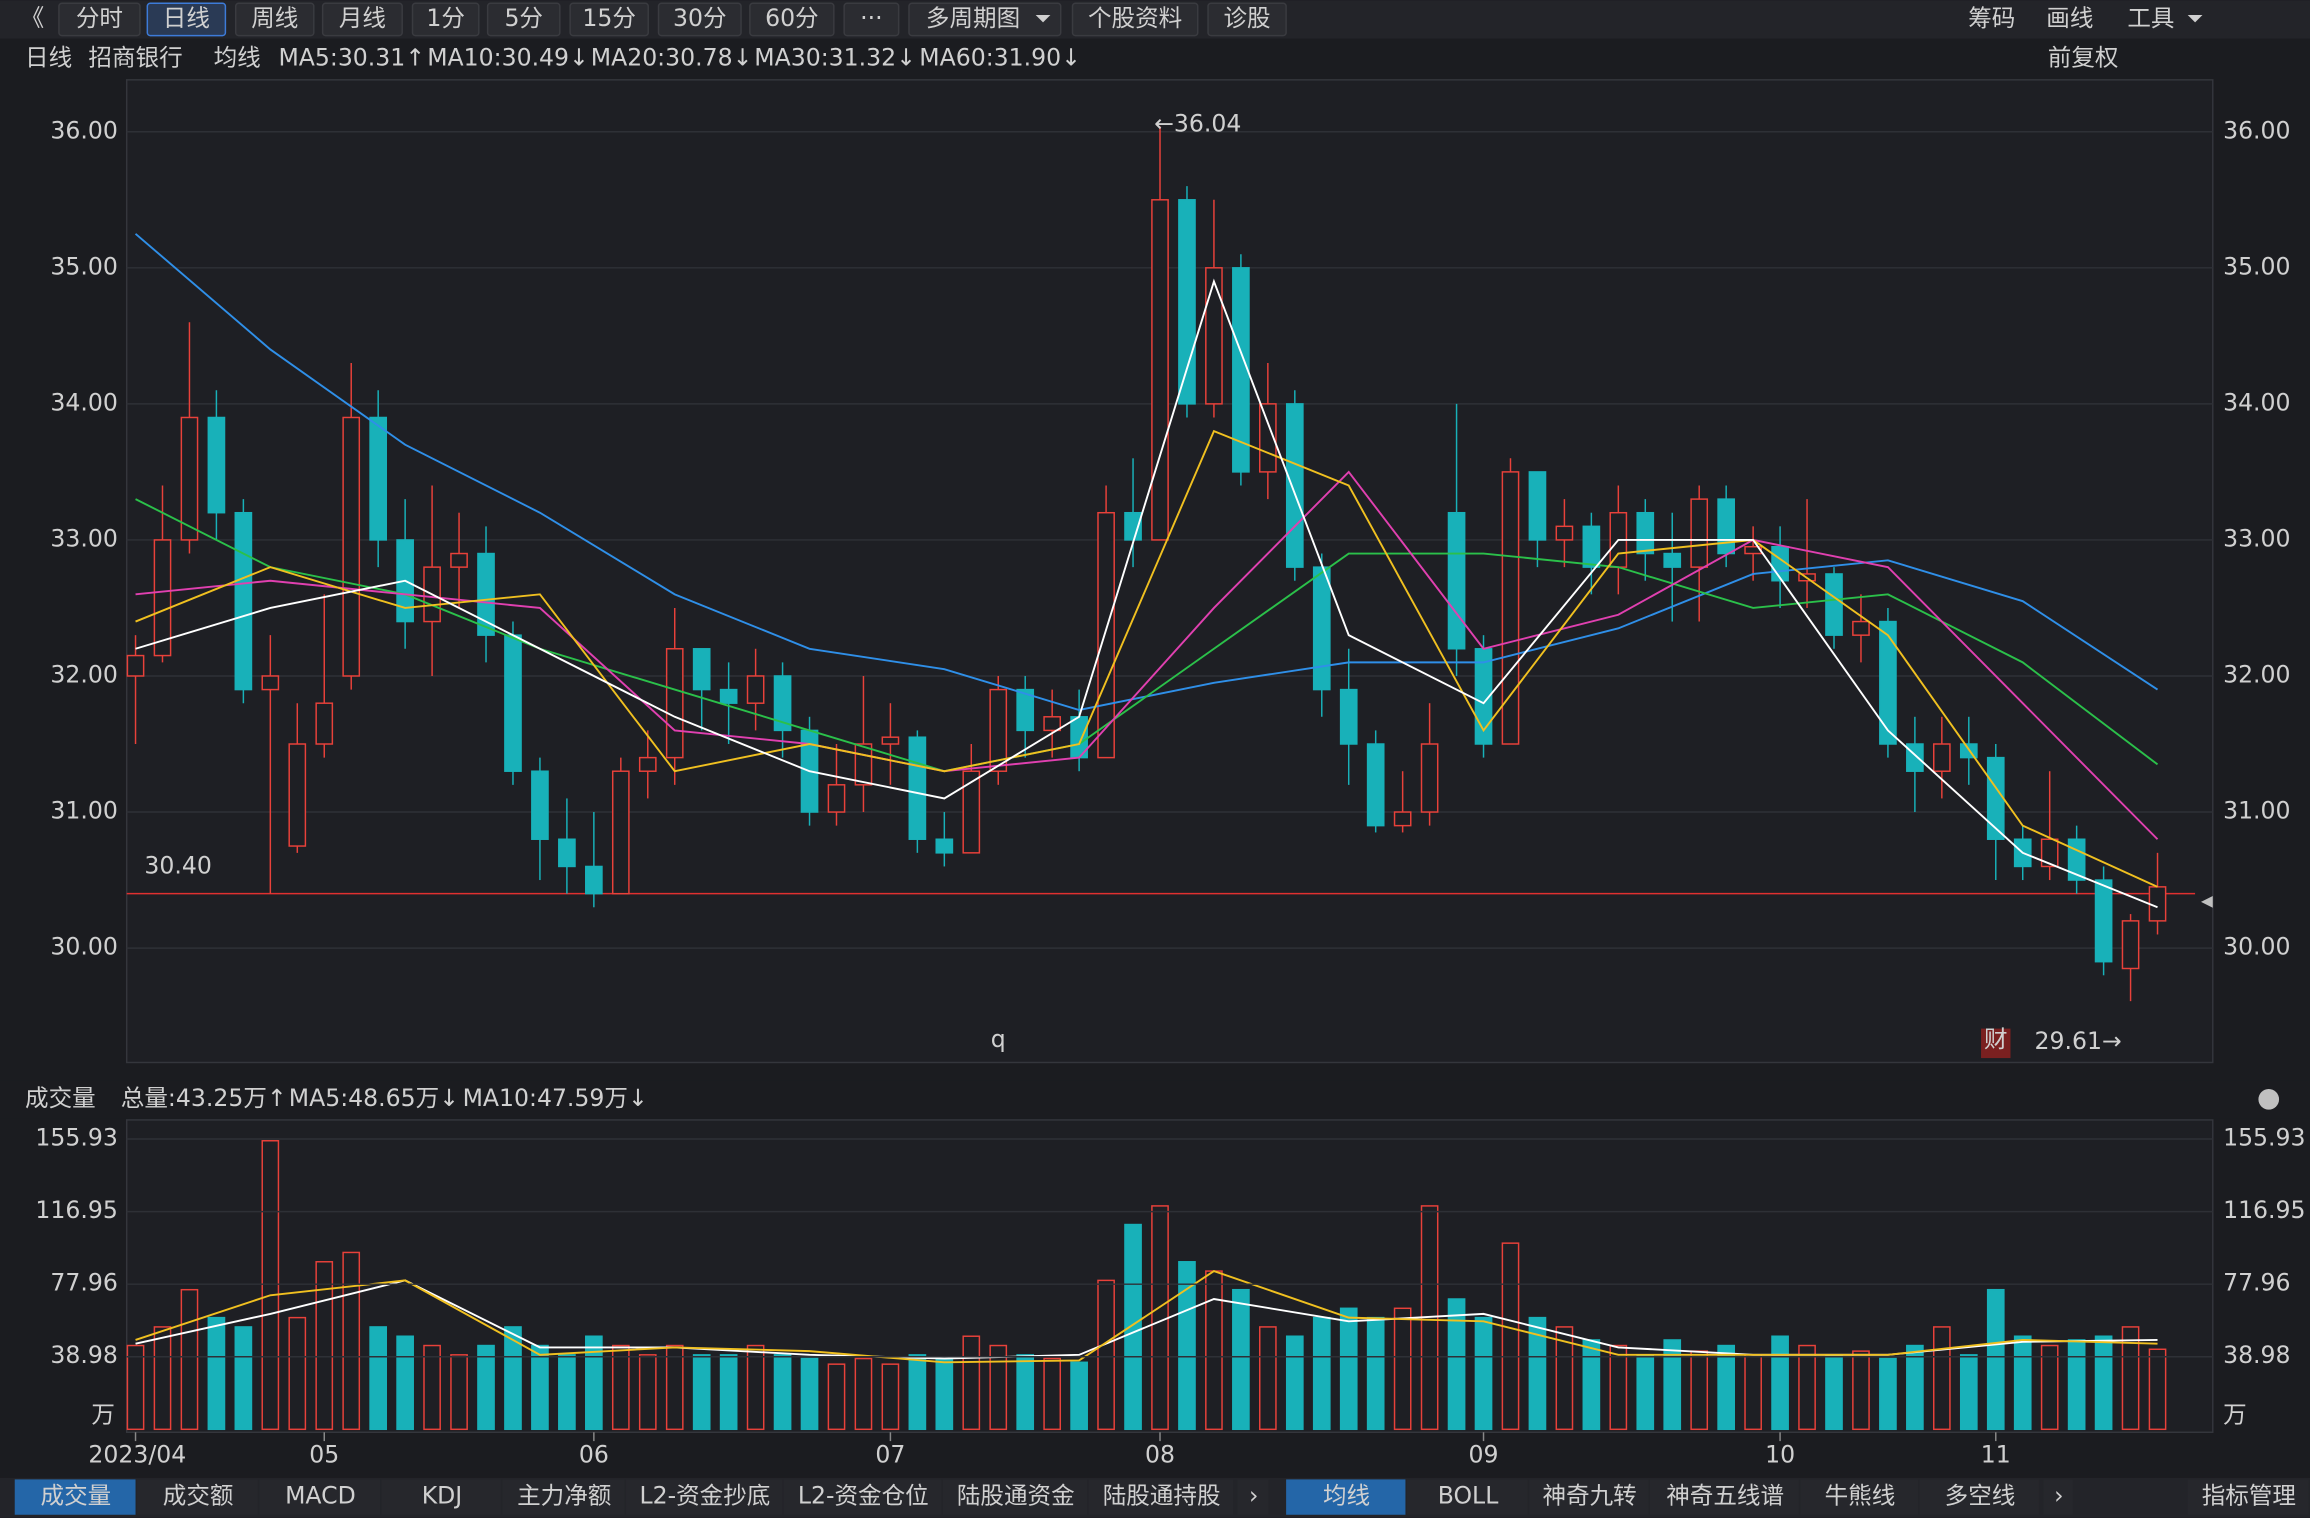  What do you see at coordinates (33, 18) in the screenshot?
I see `tab-label: 《` at bounding box center [33, 18].